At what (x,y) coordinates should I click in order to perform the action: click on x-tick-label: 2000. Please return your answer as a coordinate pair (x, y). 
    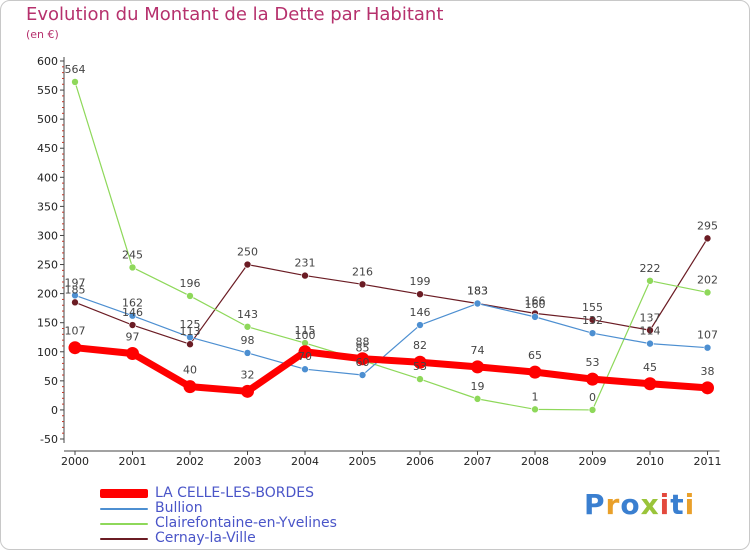
    Looking at the image, I should click on (75, 461).